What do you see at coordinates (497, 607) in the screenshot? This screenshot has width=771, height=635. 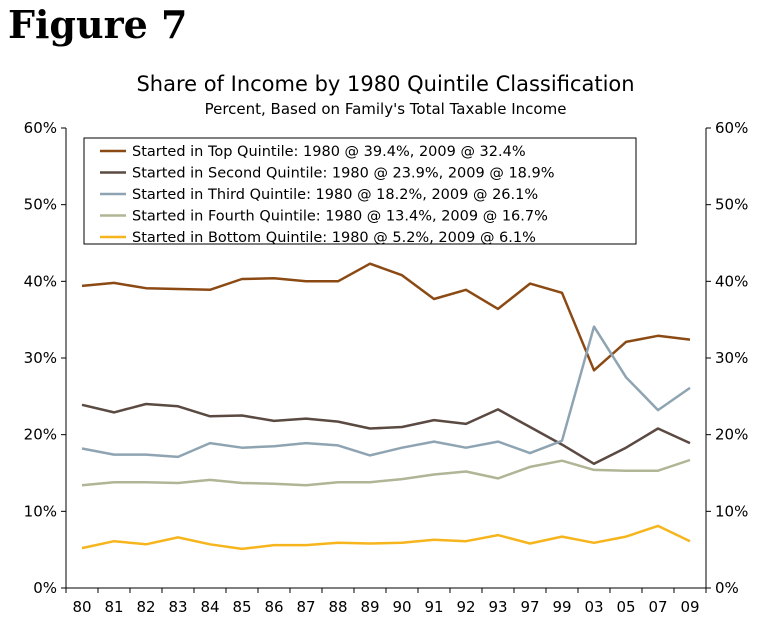 I see `x-tick-label: 93` at bounding box center [497, 607].